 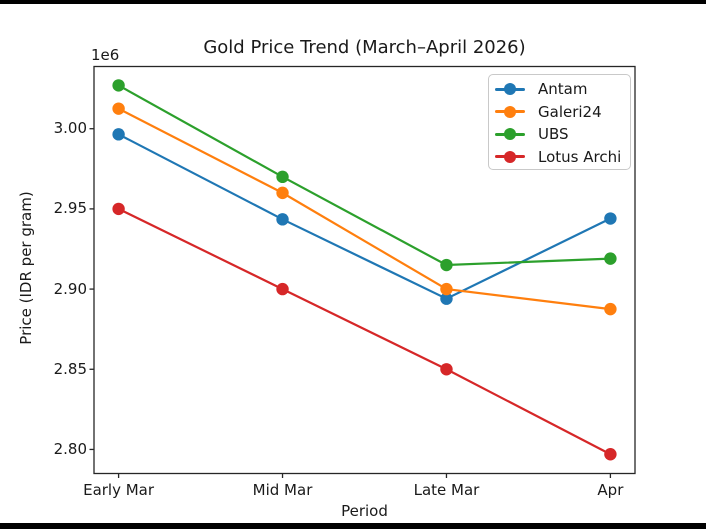 I want to click on legend-label: Antam, so click(x=563, y=89).